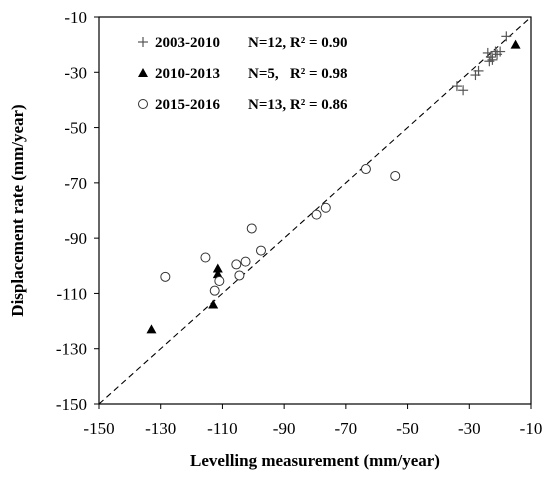  Describe the element at coordinates (298, 43) in the screenshot. I see `legend-series-stats: N=12, R² = 0.90` at that location.